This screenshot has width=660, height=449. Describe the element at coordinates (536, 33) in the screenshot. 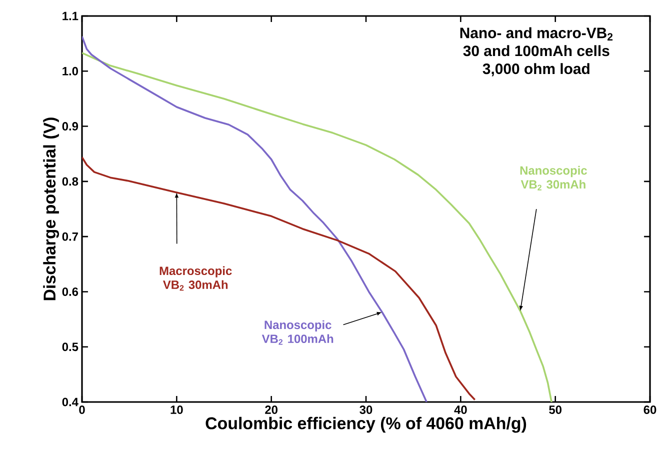

I see `annotation: Nano- and macro-VB$_{2}$` at that location.